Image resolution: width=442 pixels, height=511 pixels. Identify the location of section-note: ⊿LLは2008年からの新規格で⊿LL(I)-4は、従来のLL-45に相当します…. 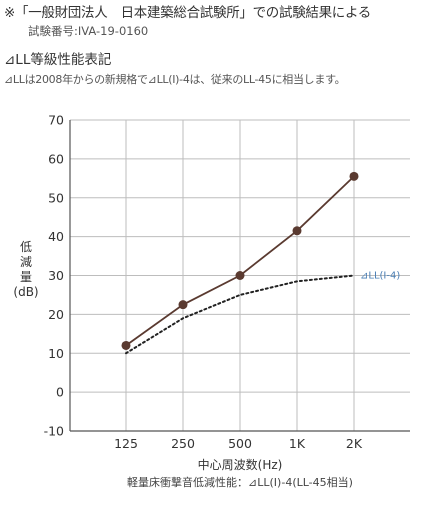
(175, 79).